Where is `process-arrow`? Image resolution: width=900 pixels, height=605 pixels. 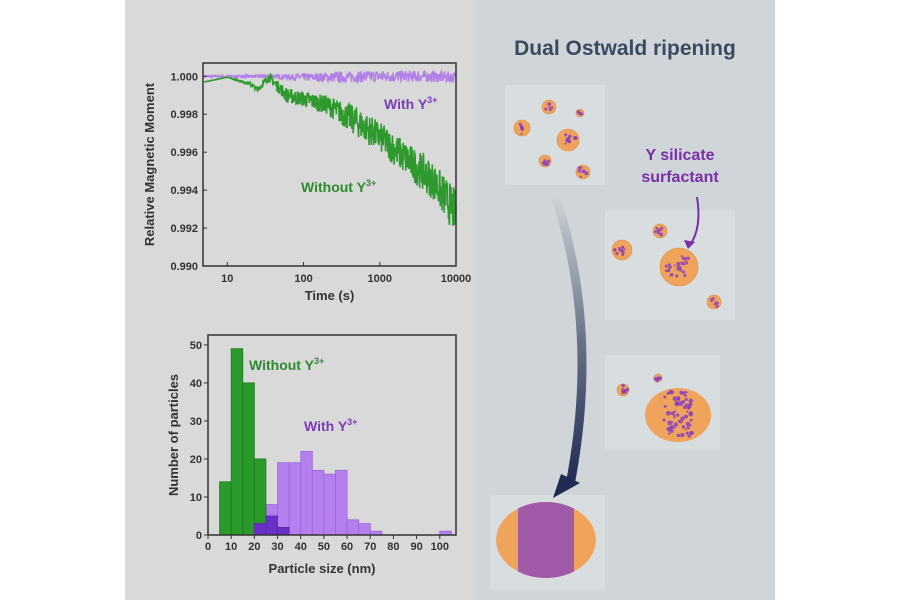 process-arrow is located at coordinates (568, 339).